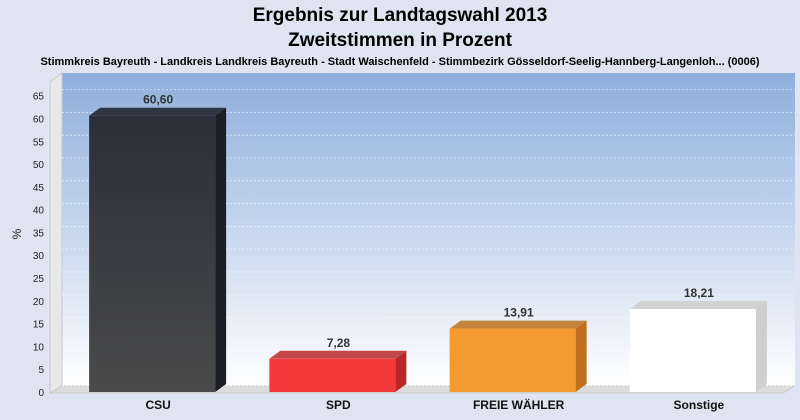 The height and width of the screenshot is (420, 800). Describe the element at coordinates (39, 245) in the screenshot. I see `y-axis-ticks: 0 5 10 15 20 25 30 35 40 45 50 55 60 65` at that location.